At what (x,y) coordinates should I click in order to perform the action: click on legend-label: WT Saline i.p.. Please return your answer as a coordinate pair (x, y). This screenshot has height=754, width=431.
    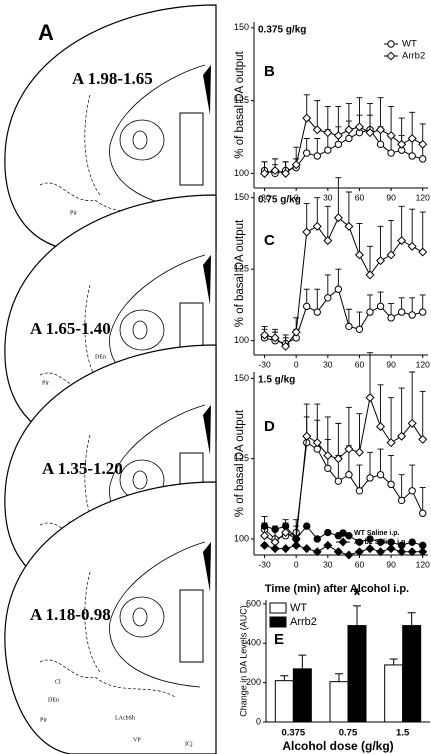
    Looking at the image, I should click on (377, 533).